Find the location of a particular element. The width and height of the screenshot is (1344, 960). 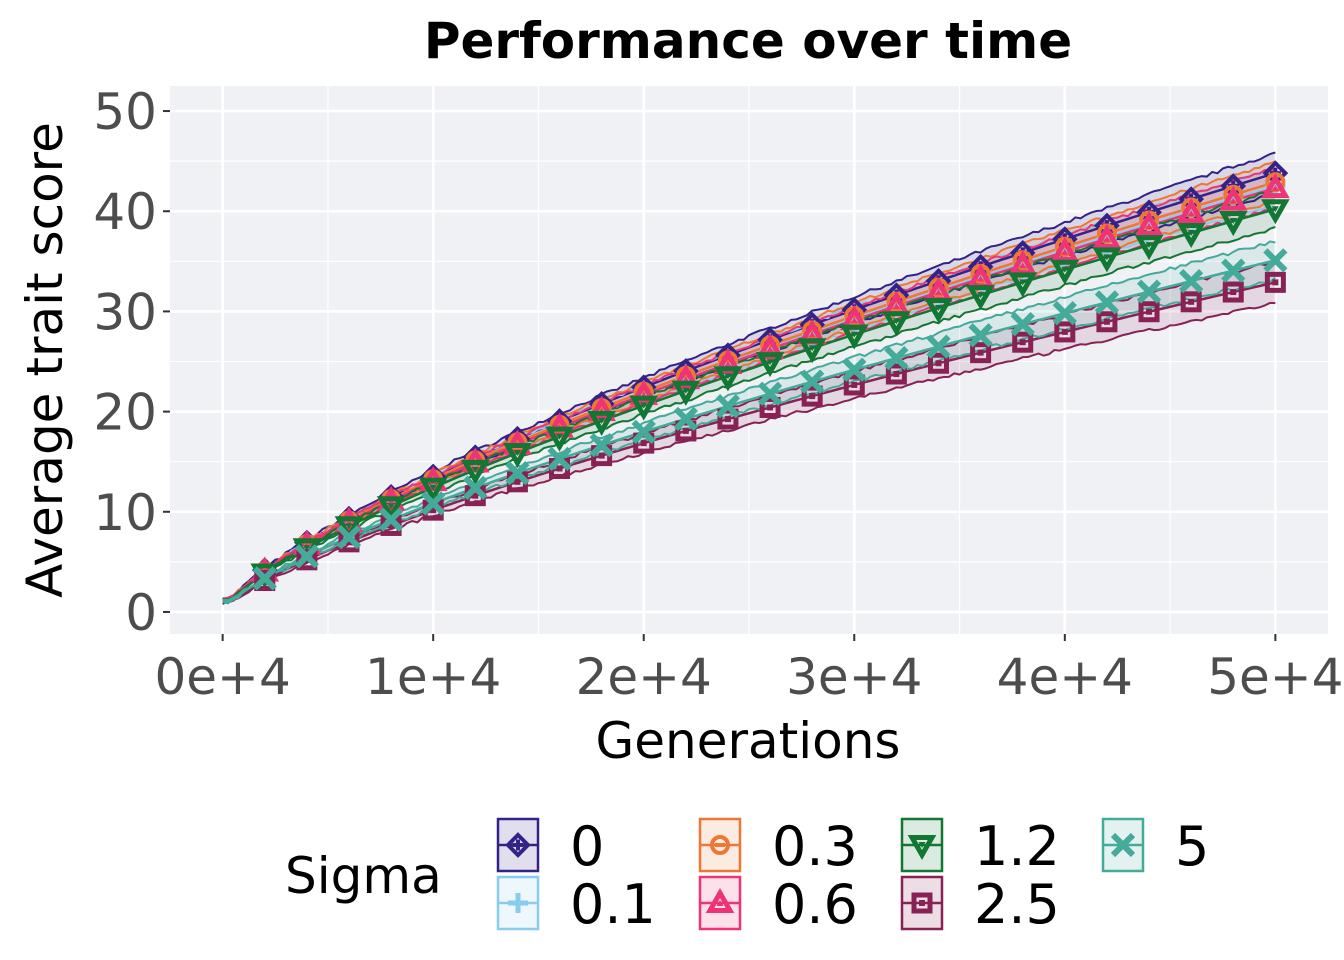

x-tick-label: 0e+4 is located at coordinates (222, 677).